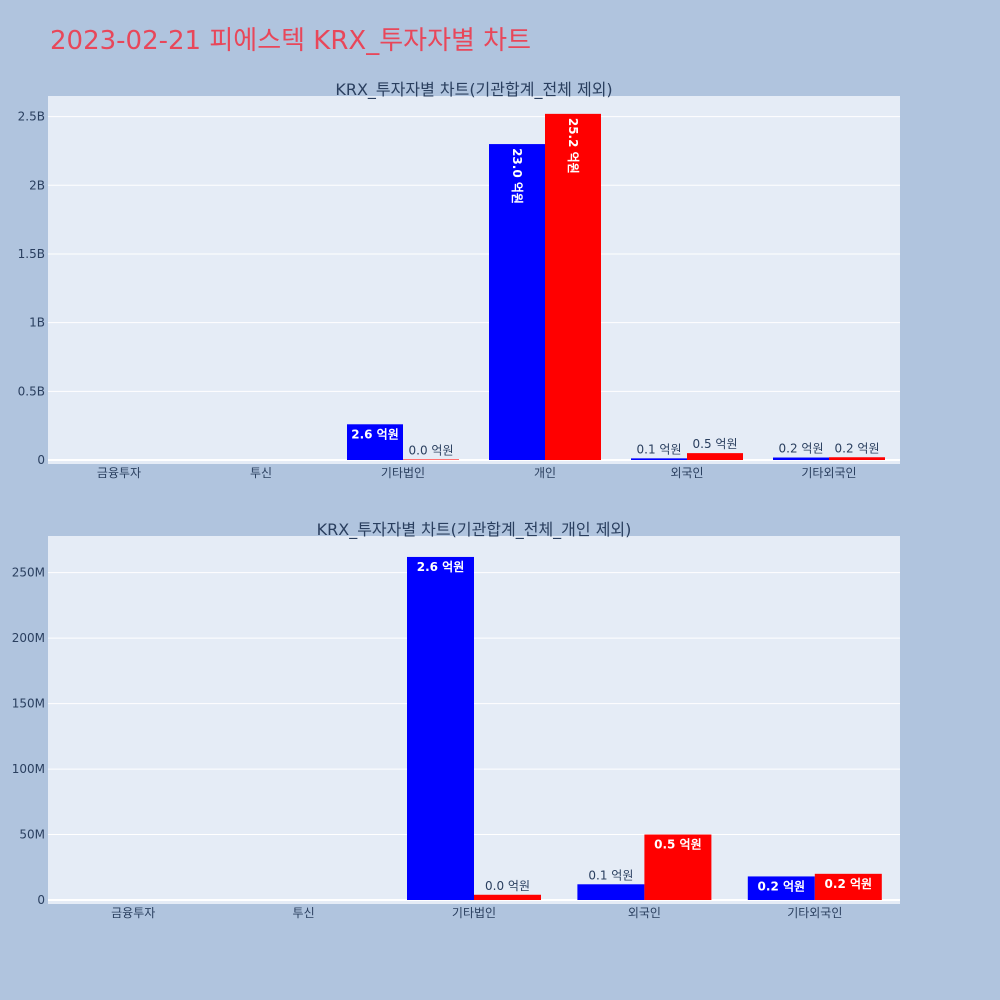 Image resolution: width=1000 pixels, height=1000 pixels. What do you see at coordinates (31, 117) in the screenshot?
I see `y-tick-label: 2.5B` at bounding box center [31, 117].